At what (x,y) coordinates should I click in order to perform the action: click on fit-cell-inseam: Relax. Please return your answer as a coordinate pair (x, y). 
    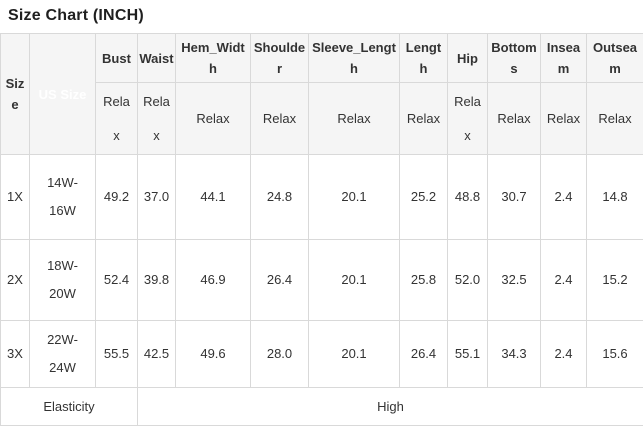
    Looking at the image, I should click on (564, 119).